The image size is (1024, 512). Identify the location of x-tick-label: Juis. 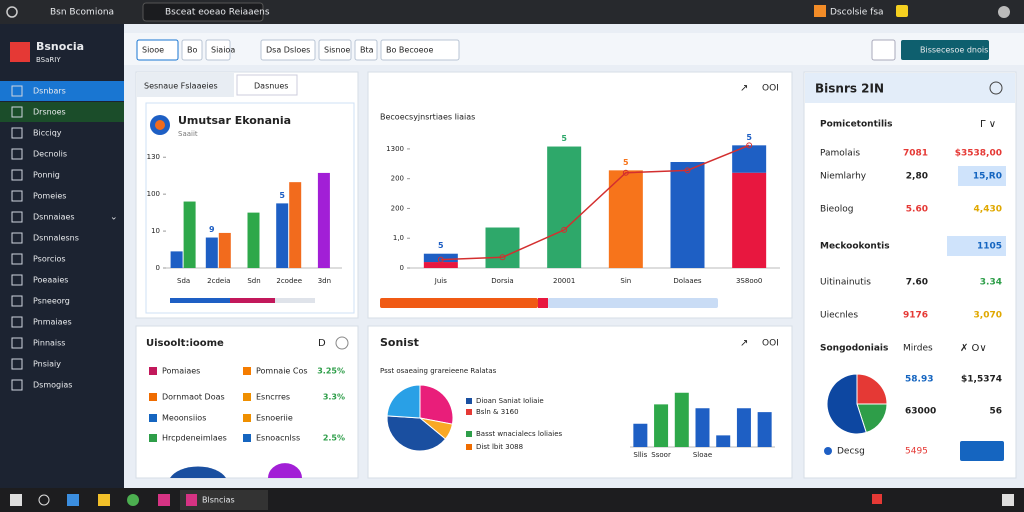
(440, 281).